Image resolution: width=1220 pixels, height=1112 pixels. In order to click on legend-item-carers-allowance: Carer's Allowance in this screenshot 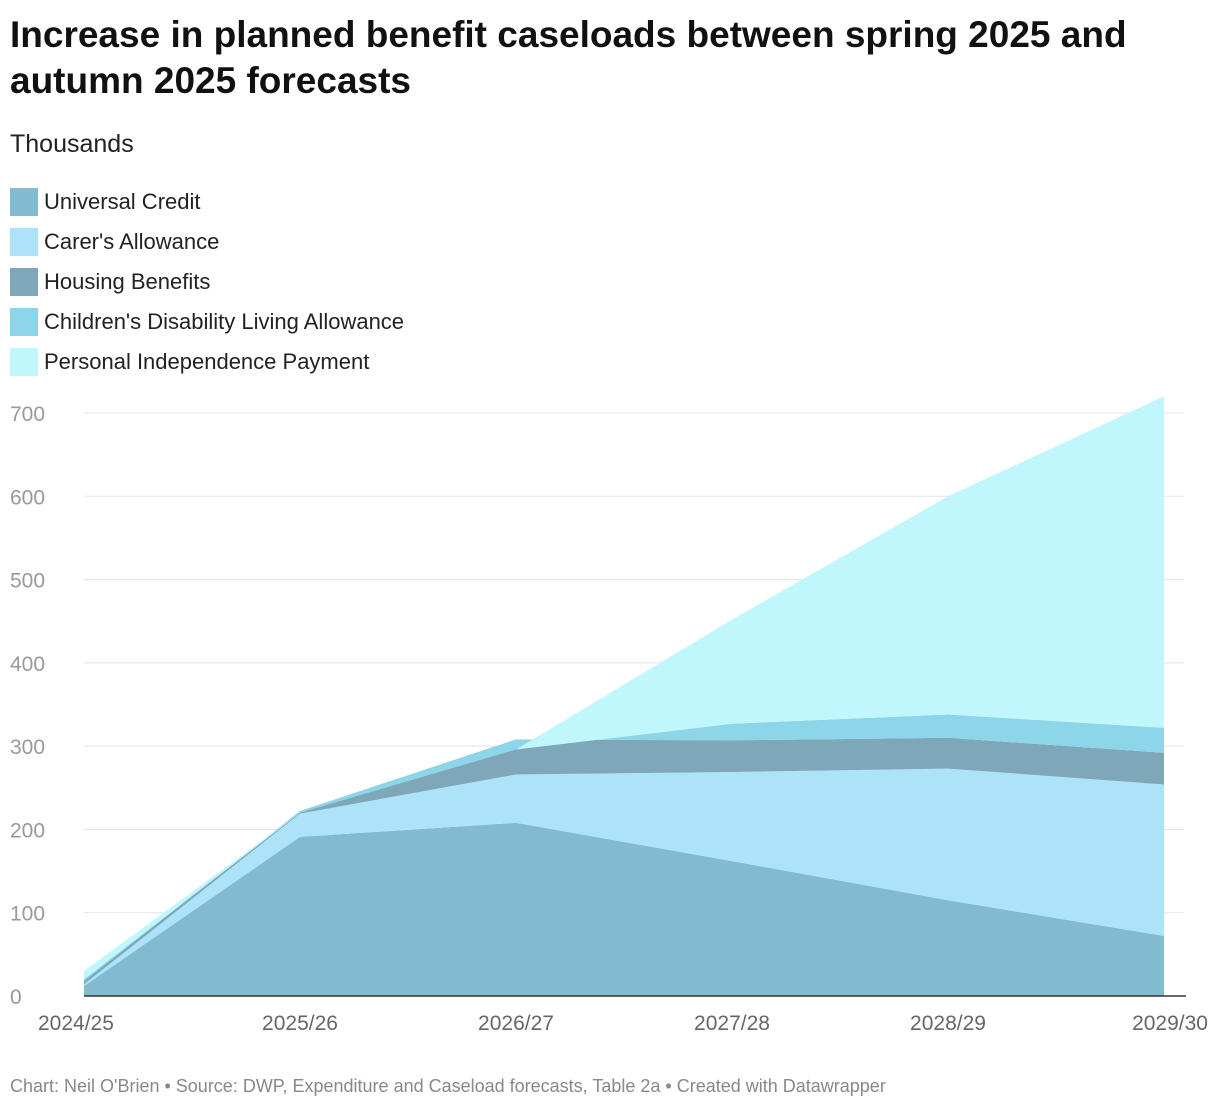, I will do `click(207, 242)`.